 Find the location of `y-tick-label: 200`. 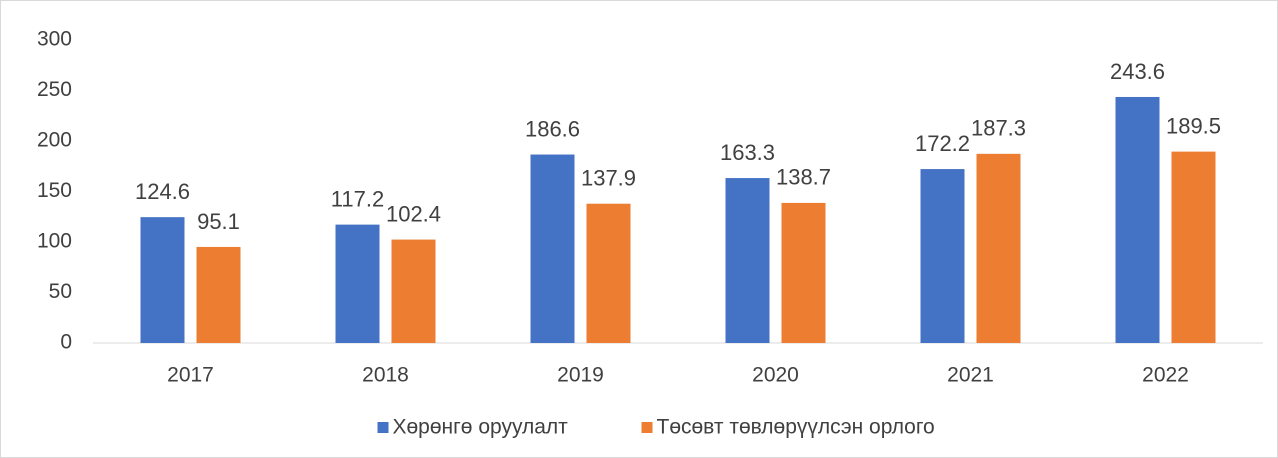

y-tick-label: 200 is located at coordinates (54, 140).